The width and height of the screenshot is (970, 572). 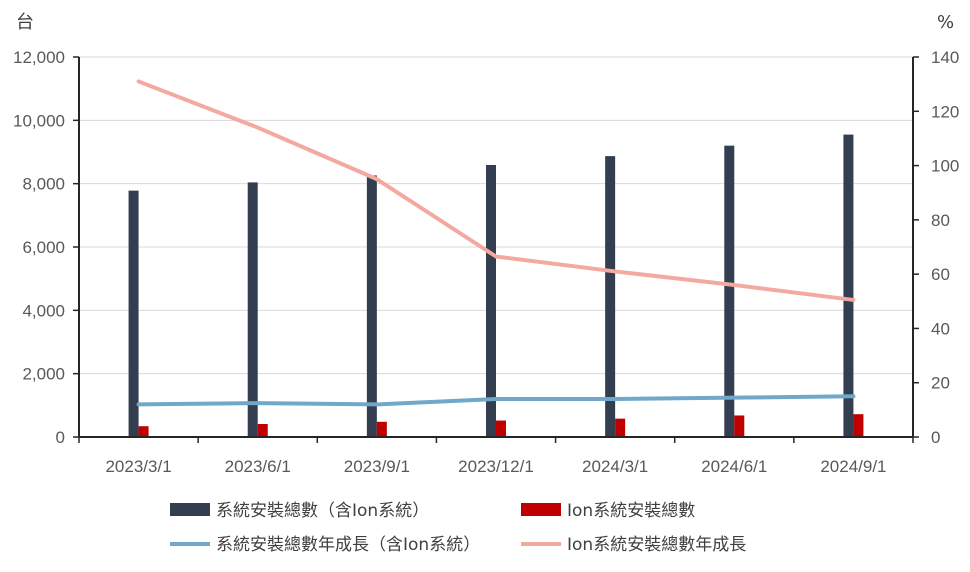 I want to click on legend-label: 系統安裝總數年成長（含Ion系統）, so click(x=348, y=545).